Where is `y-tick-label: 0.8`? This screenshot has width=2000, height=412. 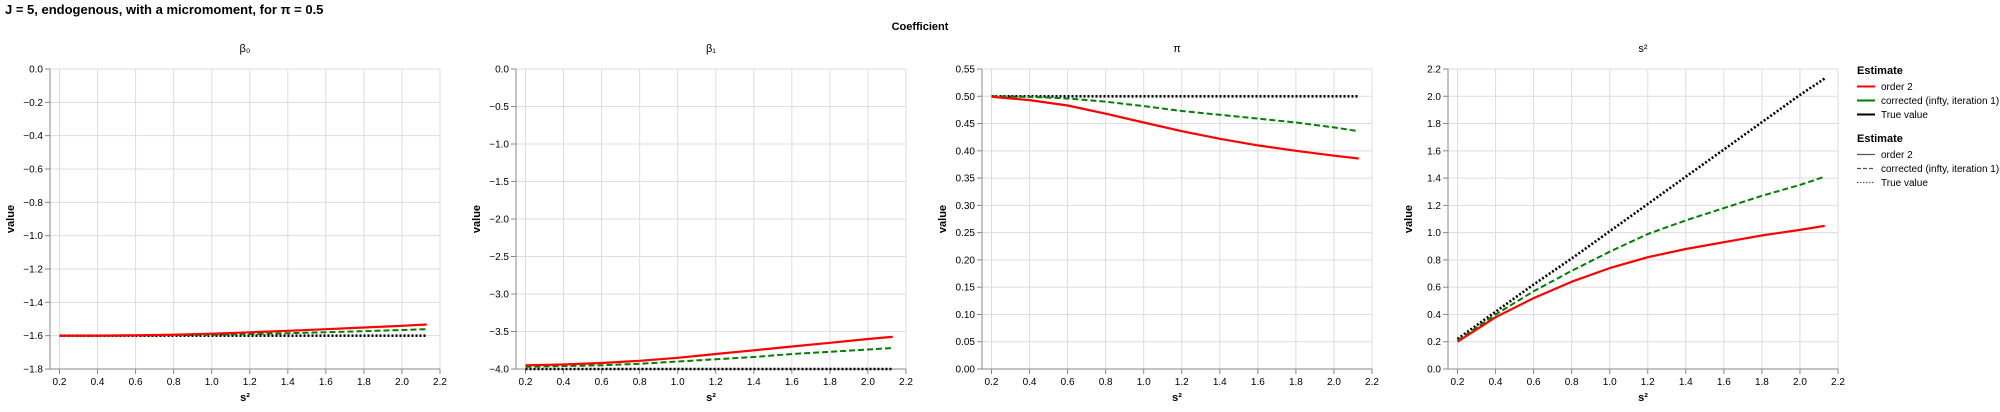
y-tick-label: 0.8 is located at coordinates (1434, 260).